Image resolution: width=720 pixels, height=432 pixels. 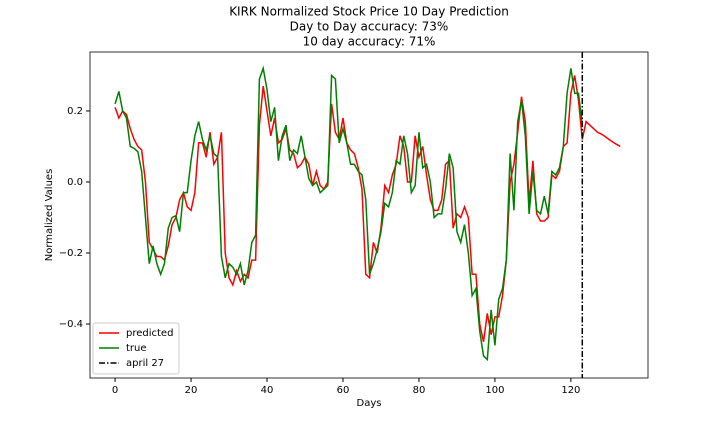 What do you see at coordinates (369, 27) in the screenshot?
I see `chart-subtitle: Day to Day accuracy: 73%` at bounding box center [369, 27].